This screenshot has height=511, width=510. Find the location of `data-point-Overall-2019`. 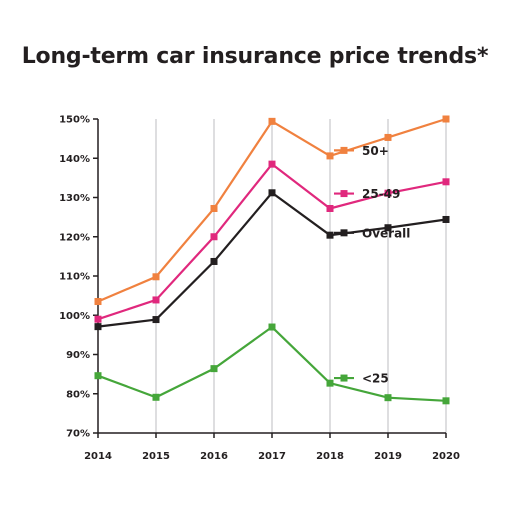

data-point-Overall-2019 is located at coordinates (388, 228).